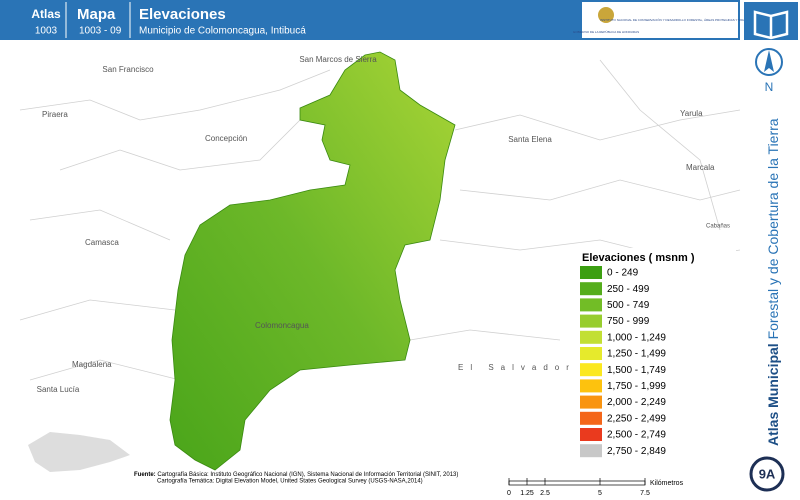  I want to click on title: Elevaciones, so click(182, 14).